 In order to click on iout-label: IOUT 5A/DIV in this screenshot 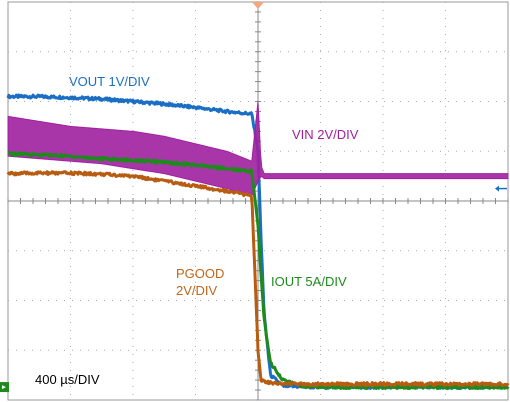, I will do `click(309, 281)`.